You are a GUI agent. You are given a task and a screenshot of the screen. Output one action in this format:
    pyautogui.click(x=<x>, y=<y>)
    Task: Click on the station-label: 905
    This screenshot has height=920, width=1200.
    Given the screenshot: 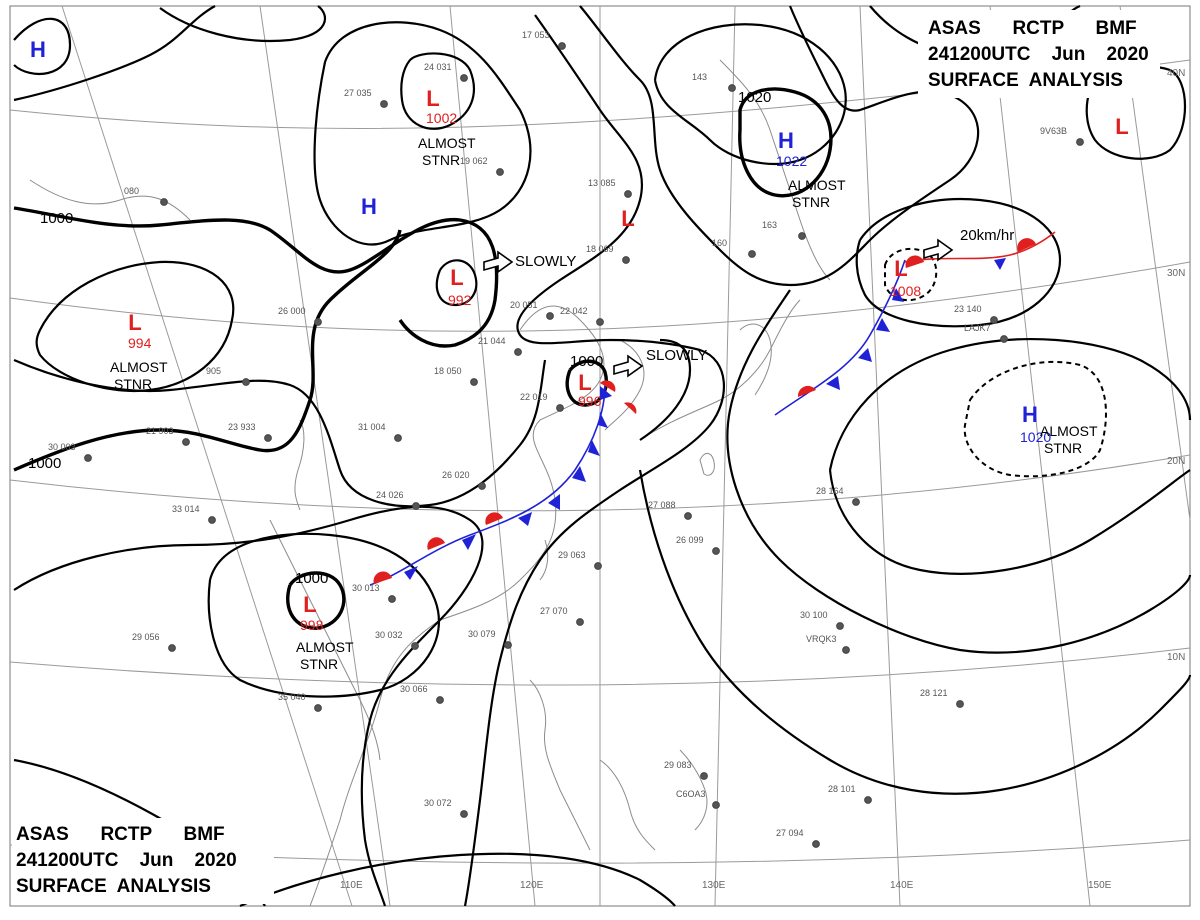 What is the action you would take?
    pyautogui.click(x=213, y=371)
    